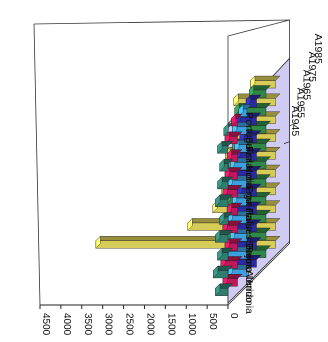 This screenshot has width=328, height=342. What do you see at coordinates (249, 131) in the screenshot?
I see `category-label: Portugal` at bounding box center [249, 131].